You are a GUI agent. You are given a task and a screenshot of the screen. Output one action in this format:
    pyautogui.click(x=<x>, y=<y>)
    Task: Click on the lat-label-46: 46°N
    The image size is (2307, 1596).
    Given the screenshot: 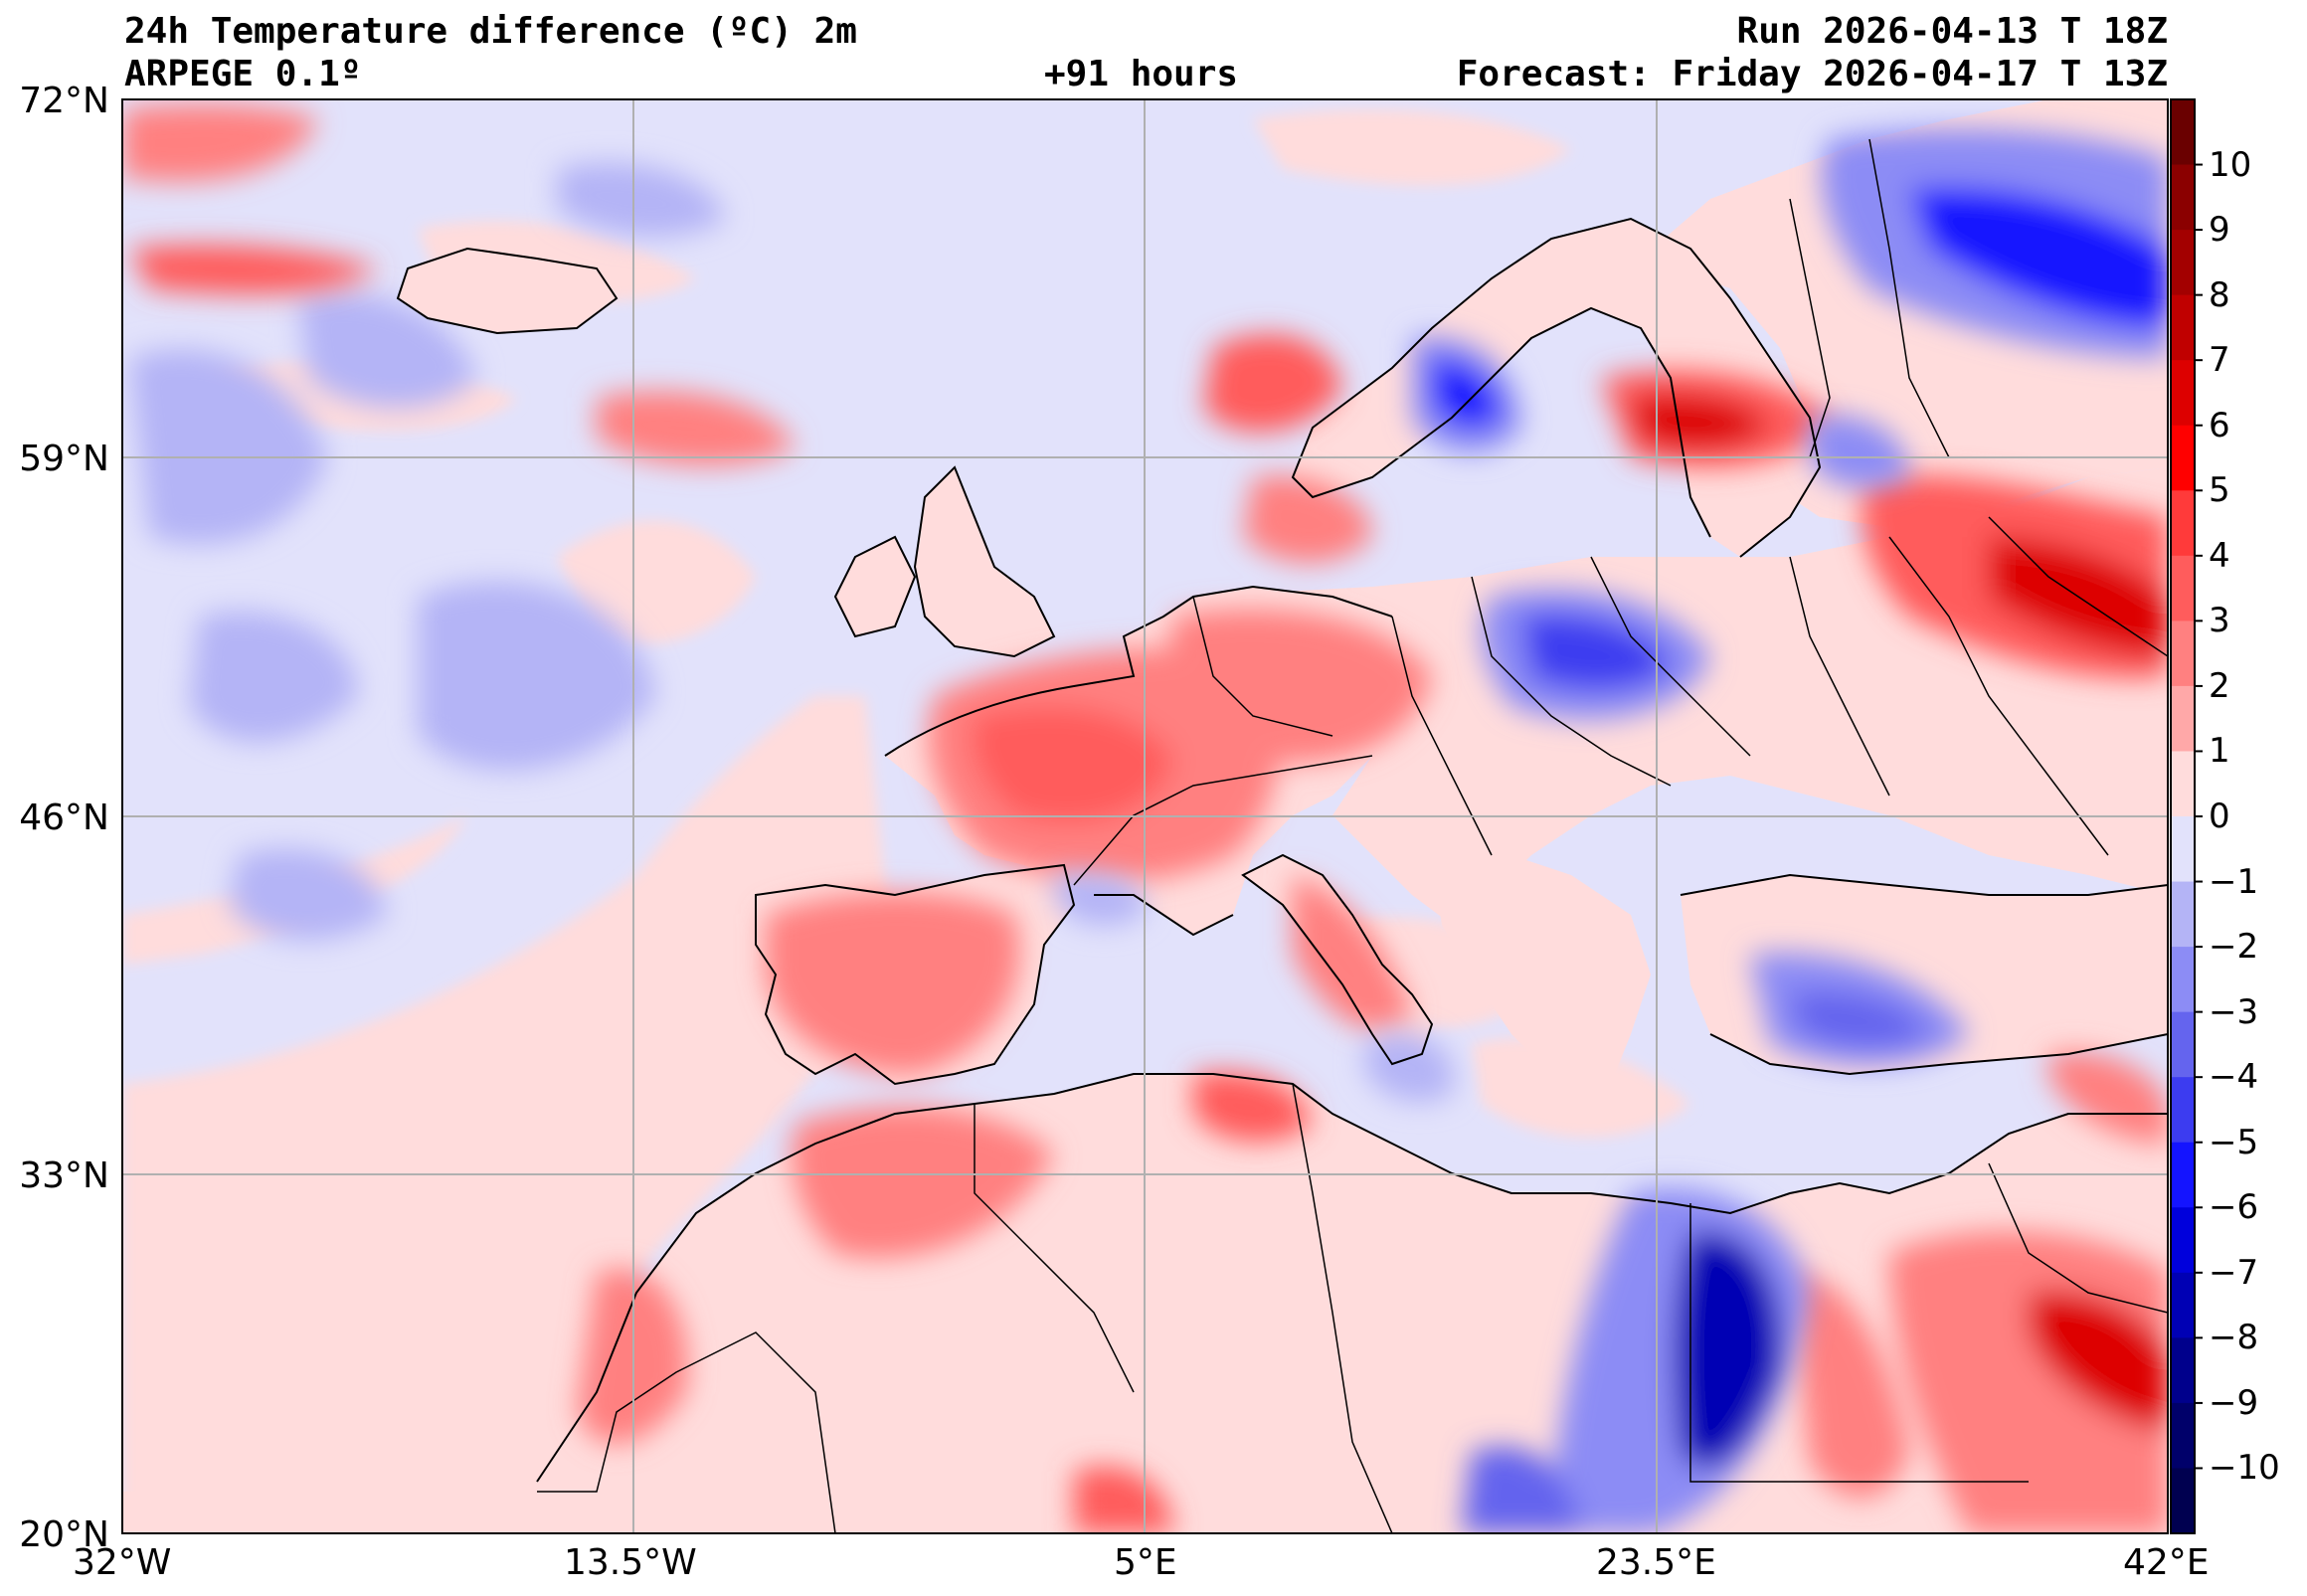 What is the action you would take?
    pyautogui.click(x=64, y=818)
    